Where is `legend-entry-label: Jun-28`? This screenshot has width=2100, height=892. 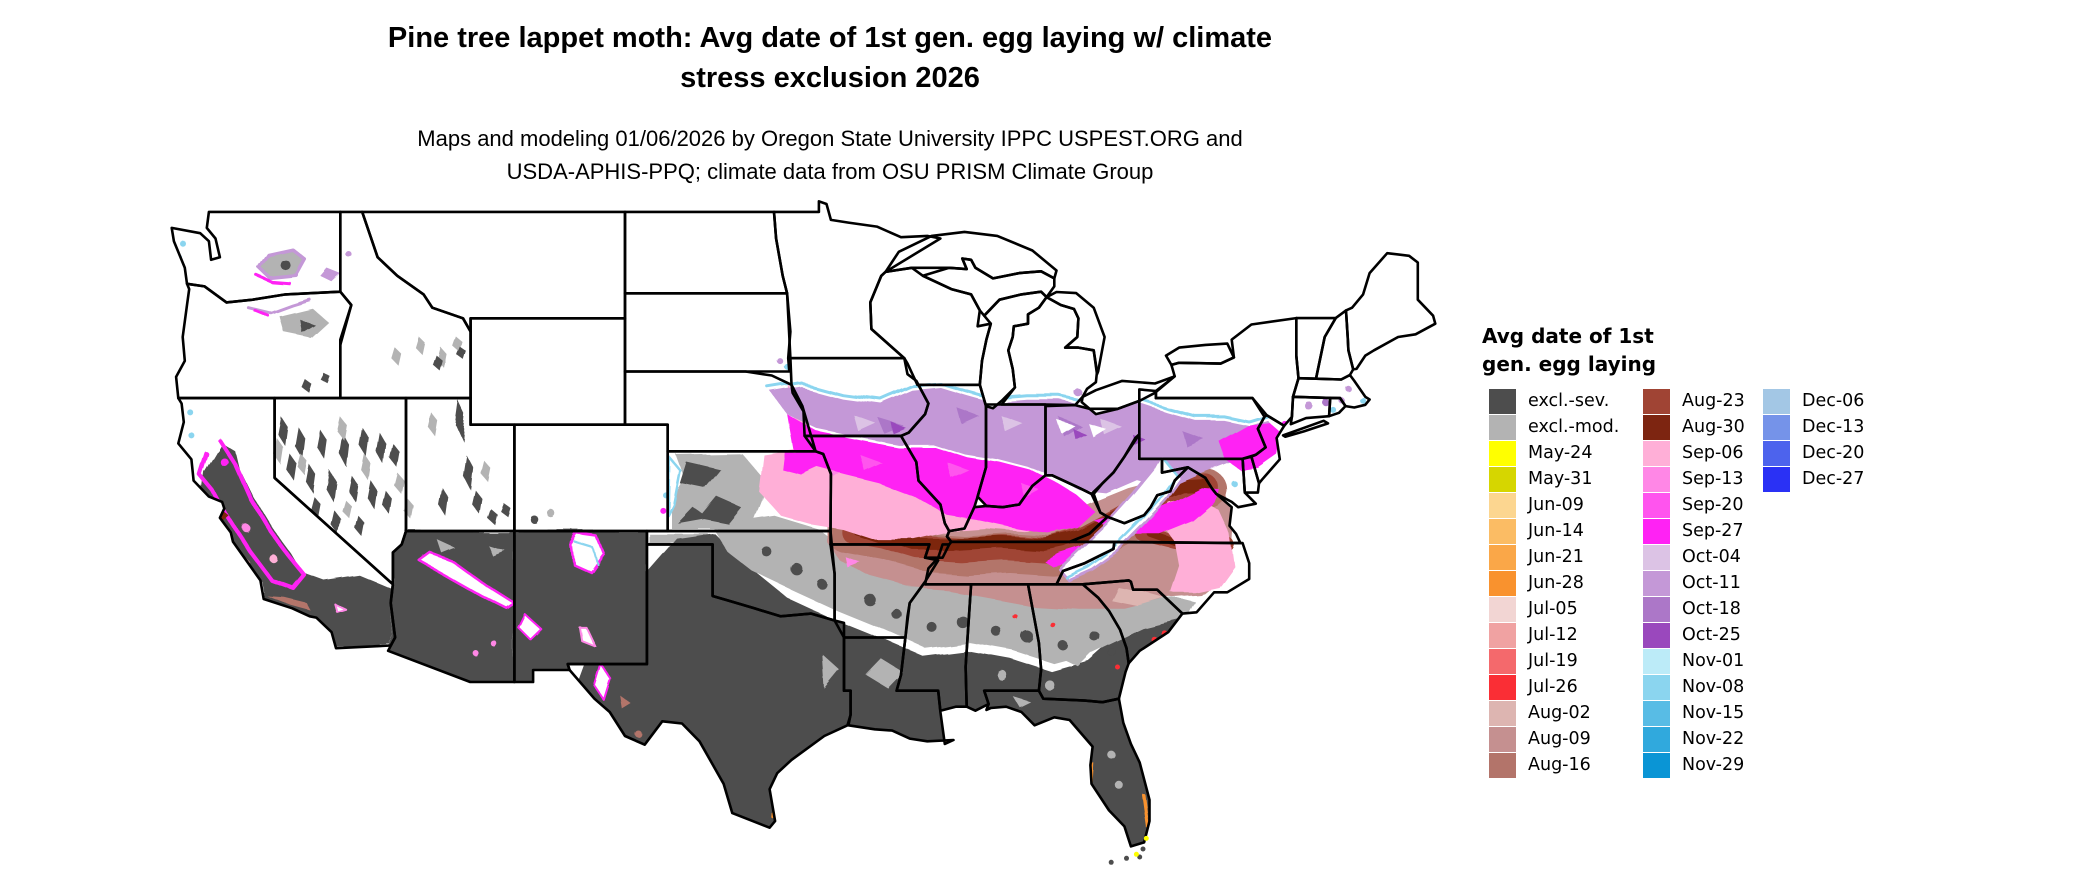 legend-entry-label: Jun-28 is located at coordinates (1556, 583).